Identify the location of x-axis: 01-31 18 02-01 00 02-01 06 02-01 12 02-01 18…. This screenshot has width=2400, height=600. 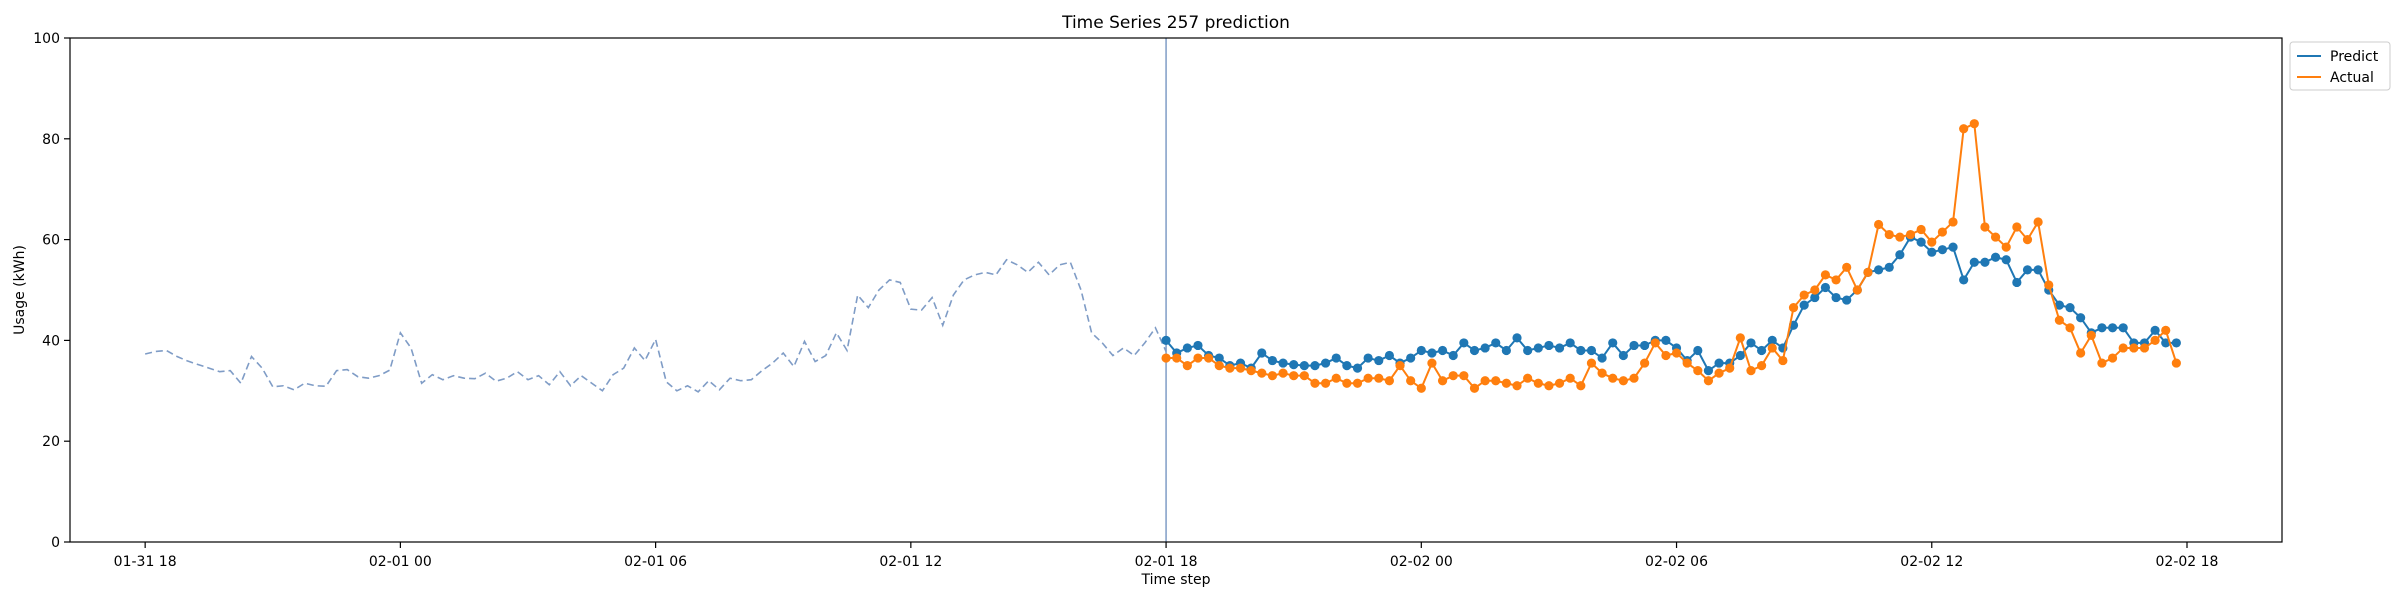
(1166, 556).